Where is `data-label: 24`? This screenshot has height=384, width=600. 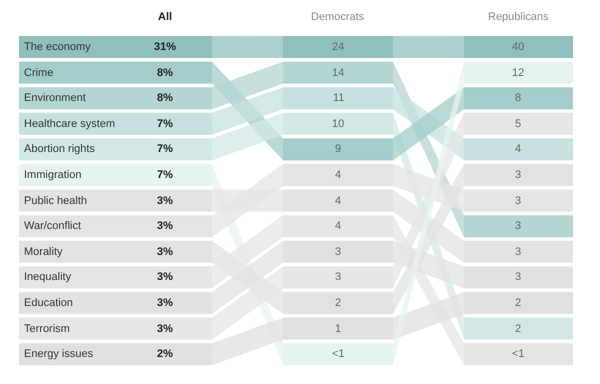 data-label: 24 is located at coordinates (338, 47).